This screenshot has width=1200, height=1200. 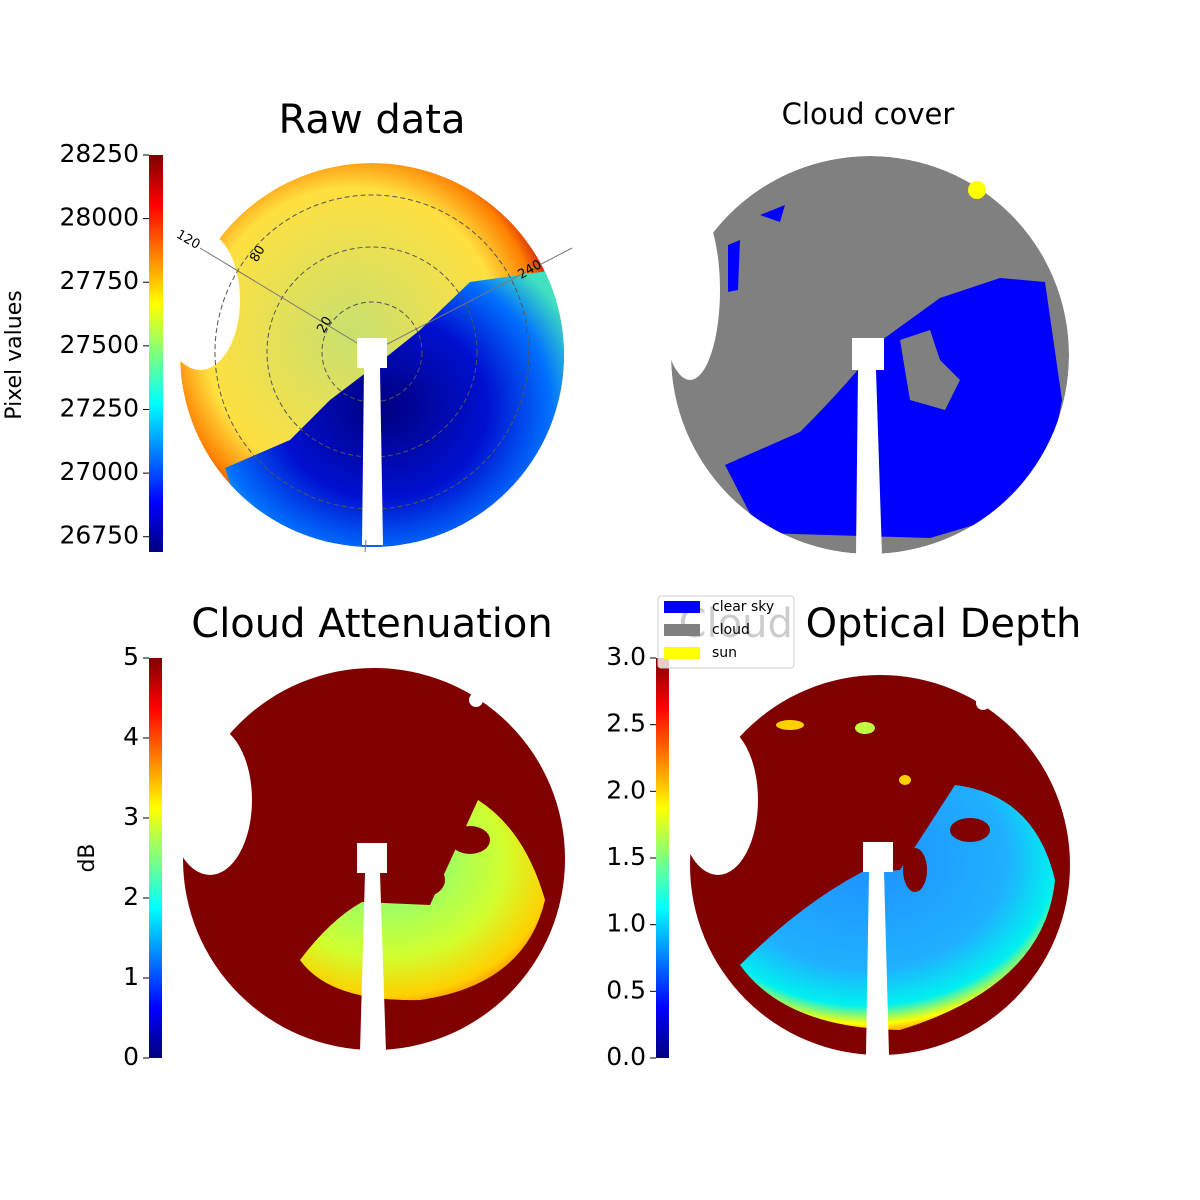 What do you see at coordinates (626, 989) in the screenshot?
I see `colorbar-tick-label: 0.5` at bounding box center [626, 989].